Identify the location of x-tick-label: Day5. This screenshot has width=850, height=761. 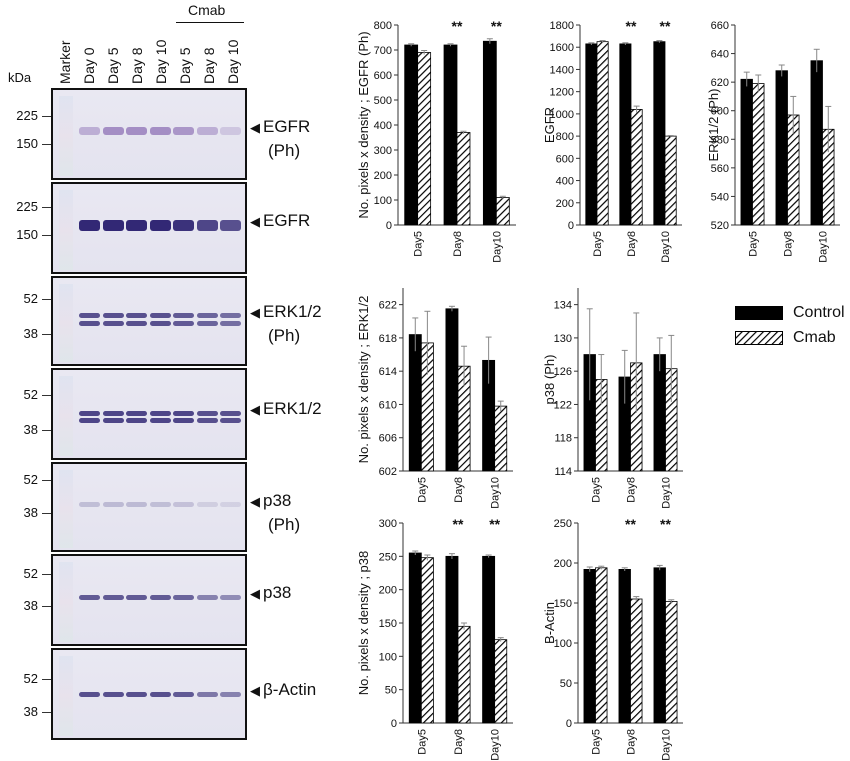
(597, 490).